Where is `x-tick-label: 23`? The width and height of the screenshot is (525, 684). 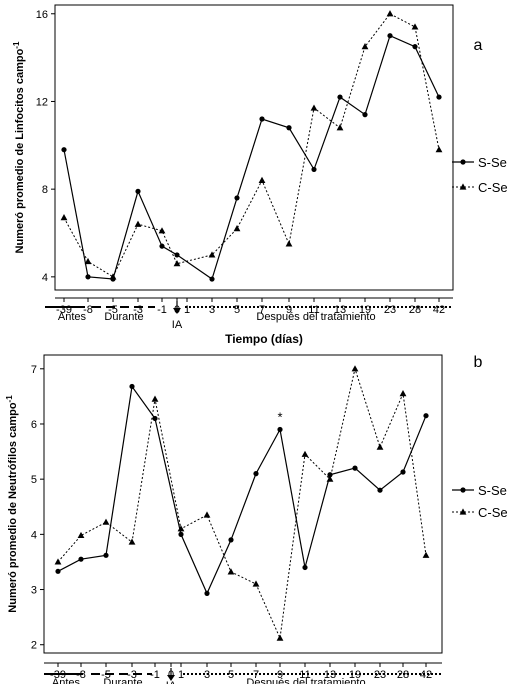
x-tick-label: 23 is located at coordinates (390, 310).